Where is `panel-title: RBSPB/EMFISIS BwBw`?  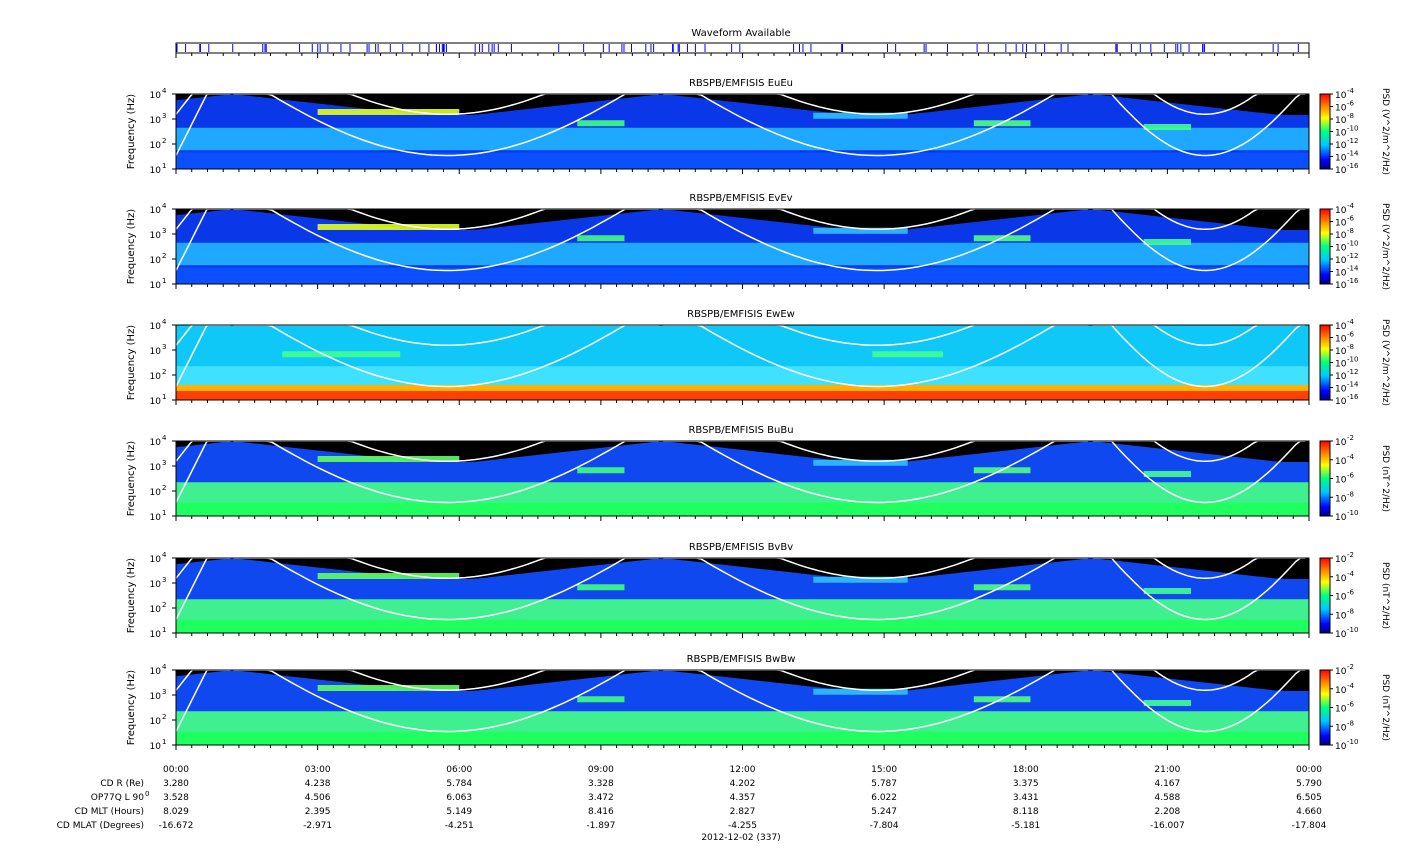 panel-title: RBSPB/EMFISIS BwBw is located at coordinates (741, 659).